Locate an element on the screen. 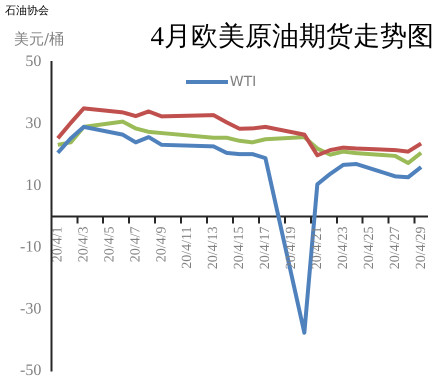  x-tick-label: 20/4/23 is located at coordinates (343, 248).